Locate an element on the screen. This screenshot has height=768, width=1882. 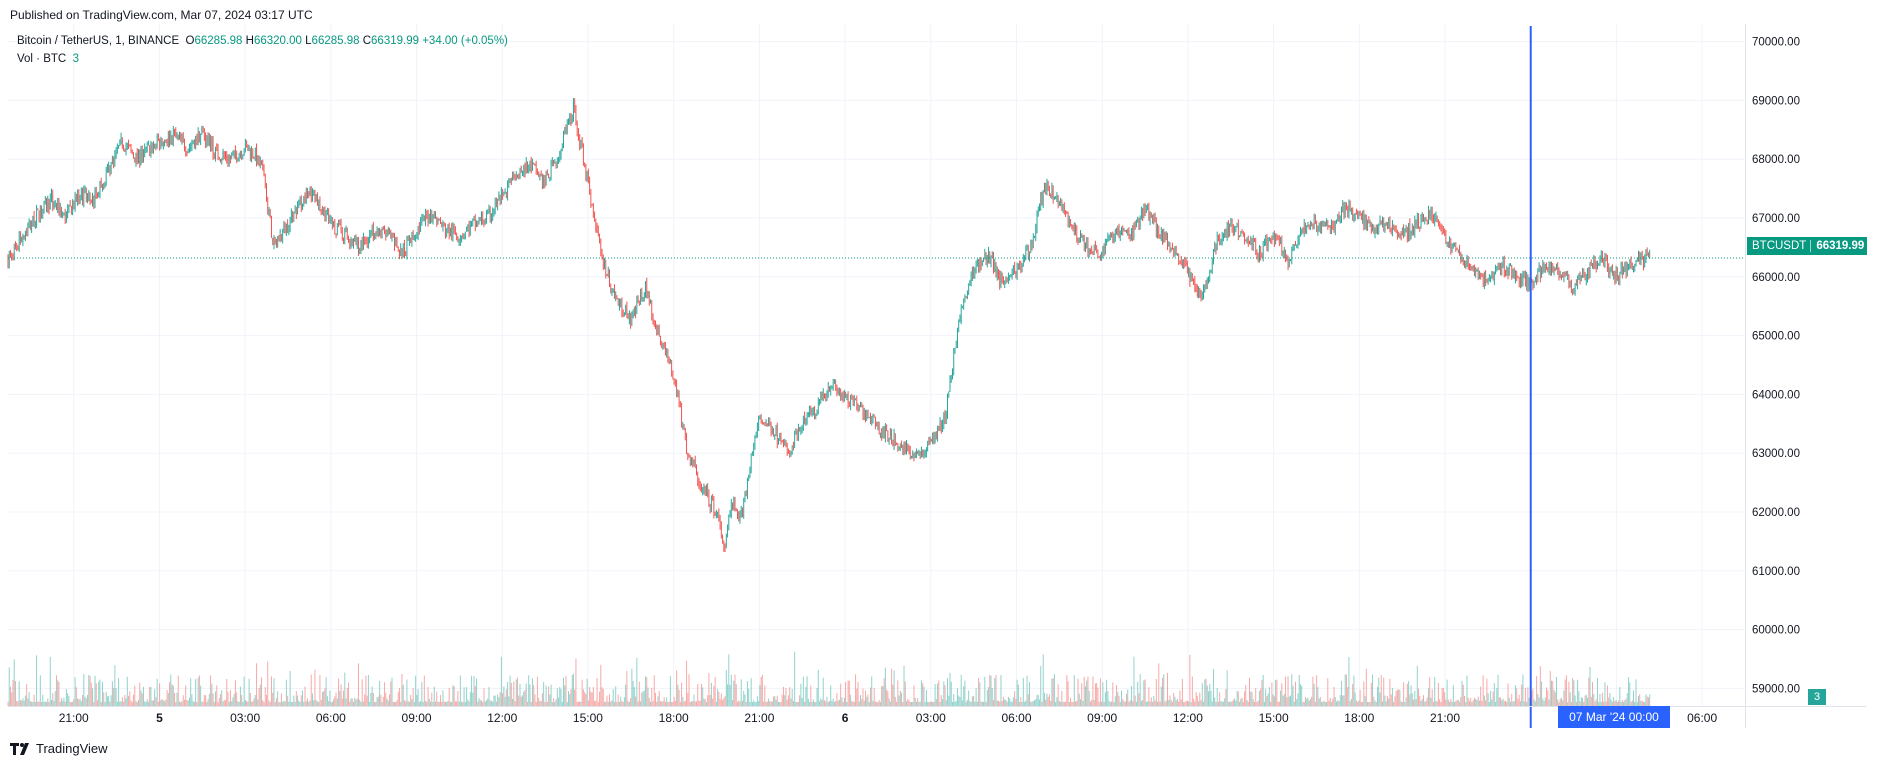
y-tick-label: 67000.00 is located at coordinates (1776, 219).